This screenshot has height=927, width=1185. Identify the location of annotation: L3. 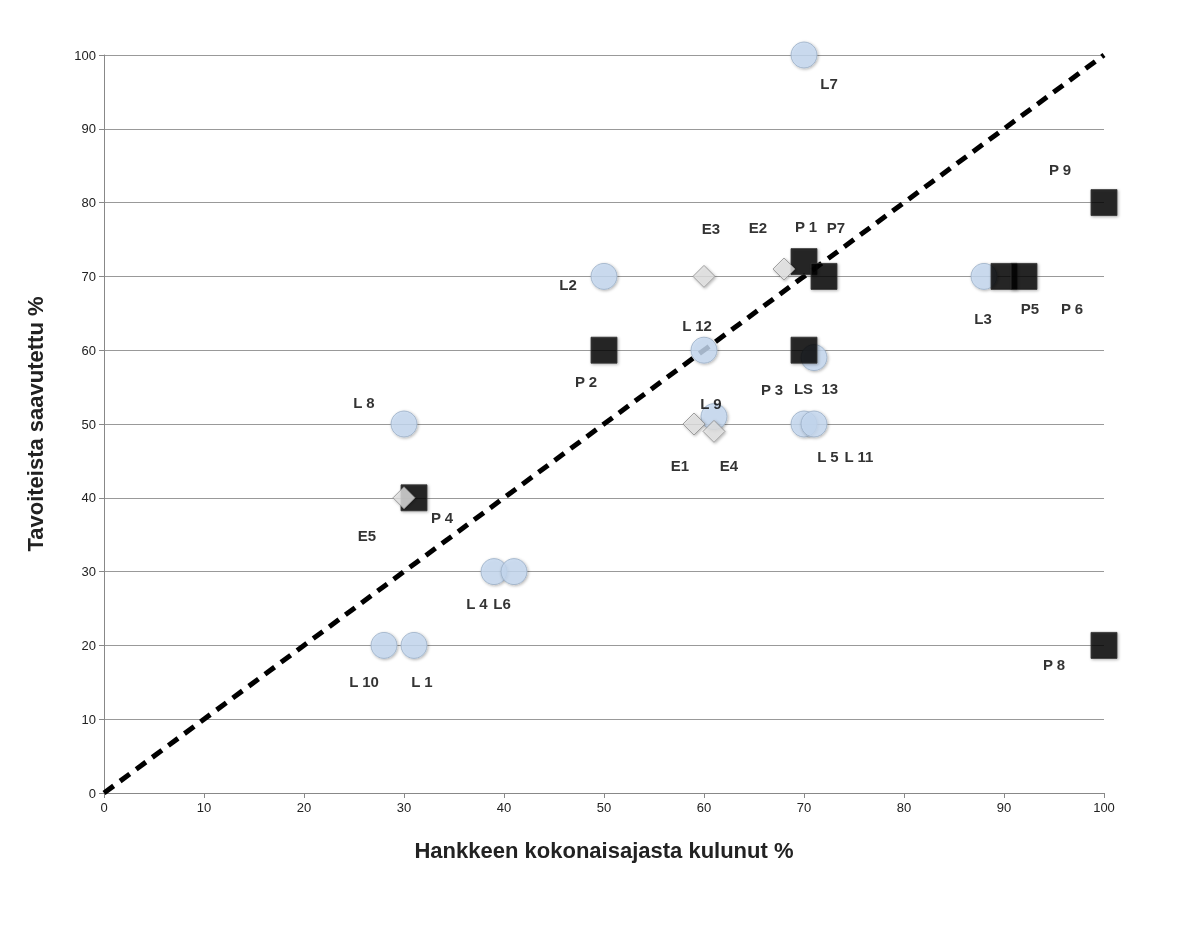
(983, 318).